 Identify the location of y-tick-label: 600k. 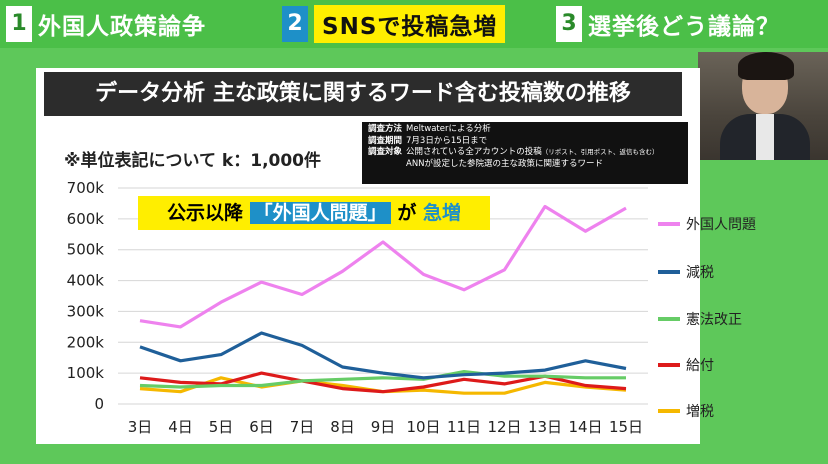
(86, 219).